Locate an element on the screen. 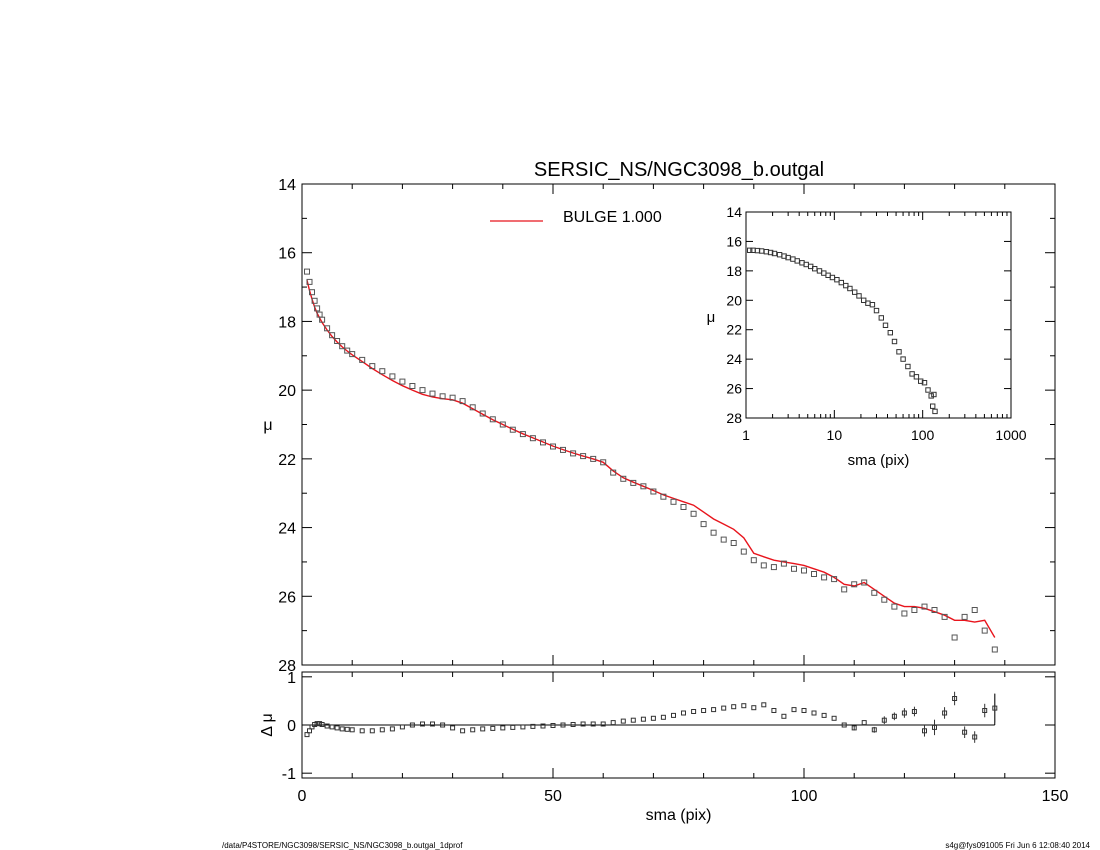 This screenshot has height=850, width=1100. inset-y-tick-label: 24 is located at coordinates (734, 359).